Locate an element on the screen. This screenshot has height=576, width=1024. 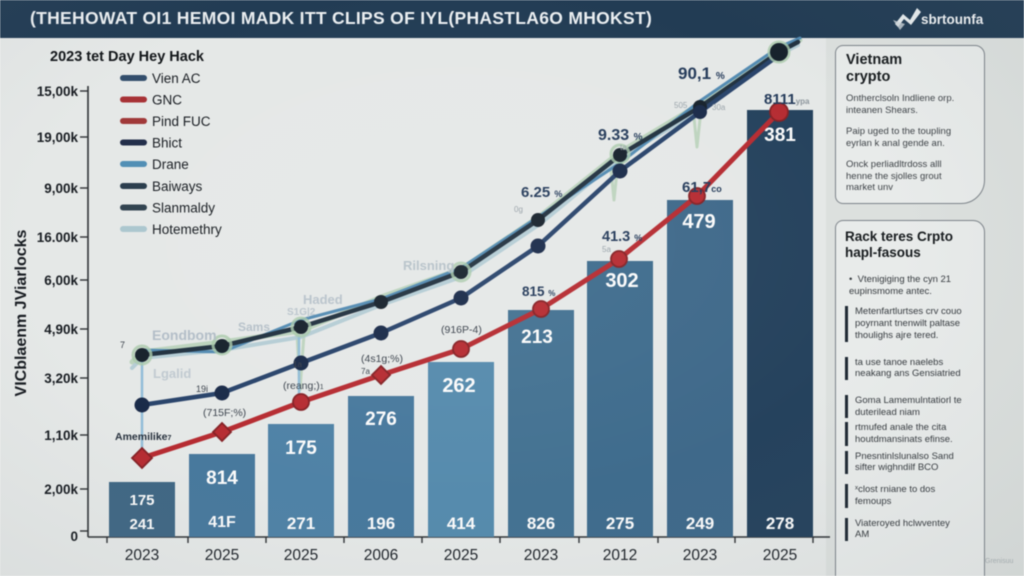
svg-text: Slanmaldy is located at coordinates (183, 208).